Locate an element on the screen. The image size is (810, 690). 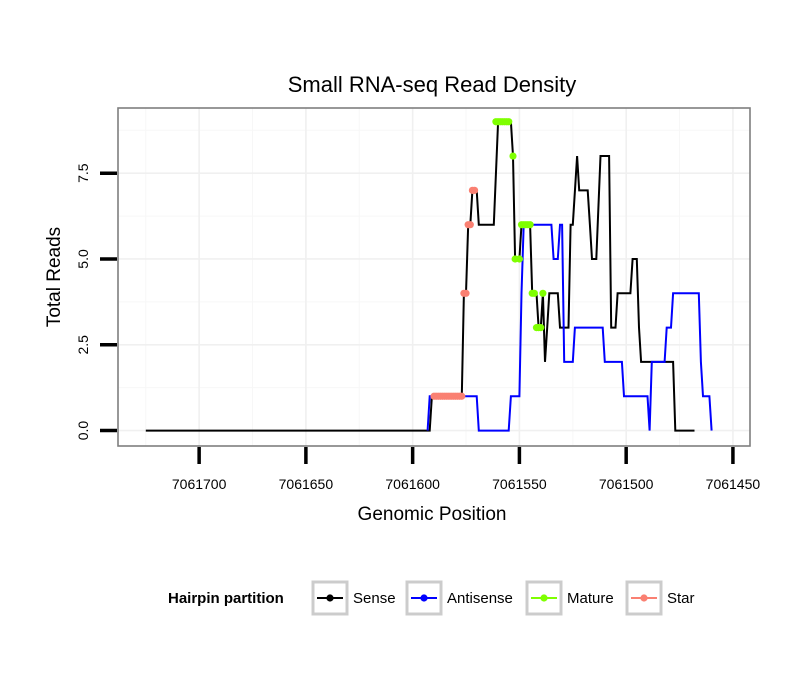
legend-antisense-key-dot is located at coordinates (424, 598).